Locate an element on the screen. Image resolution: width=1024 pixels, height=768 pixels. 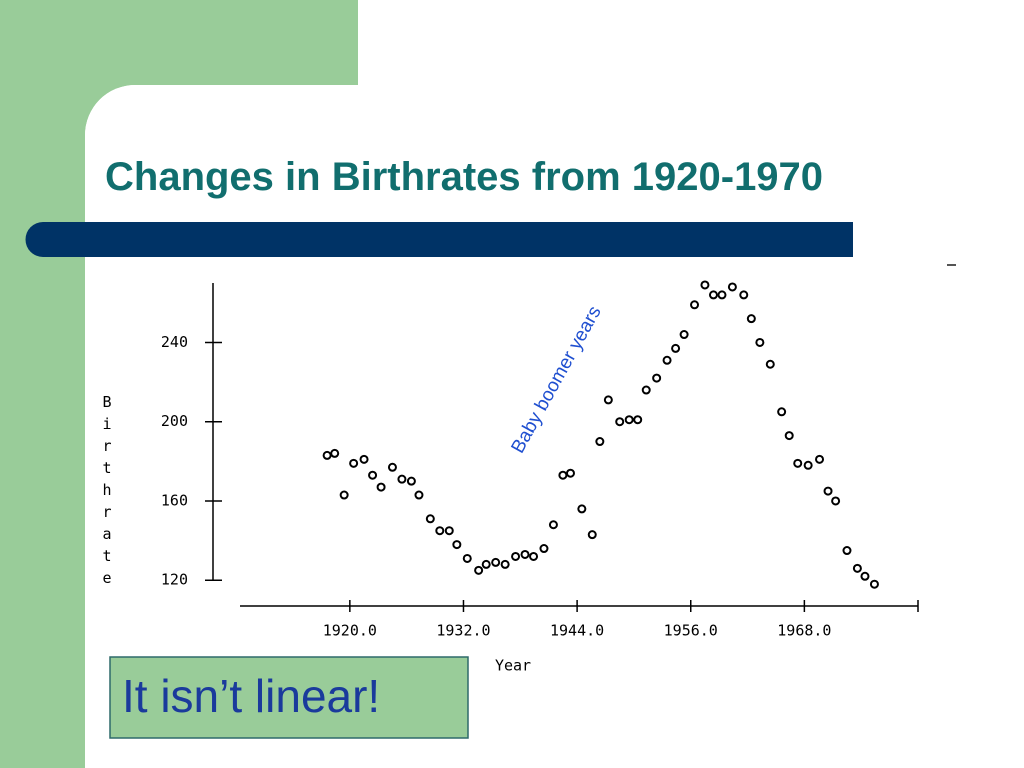
decor-left is located at coordinates (42, 384).